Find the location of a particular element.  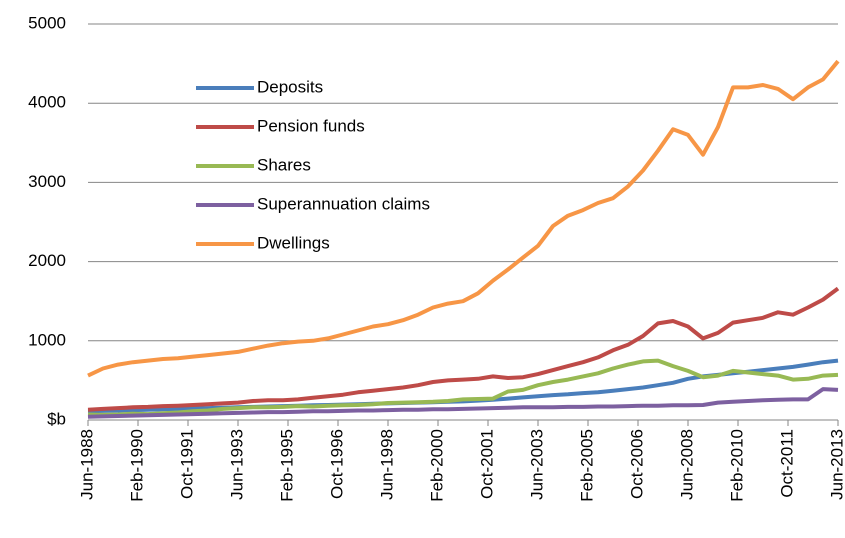

x-tick-label: Oct-2006 is located at coordinates (636, 464).